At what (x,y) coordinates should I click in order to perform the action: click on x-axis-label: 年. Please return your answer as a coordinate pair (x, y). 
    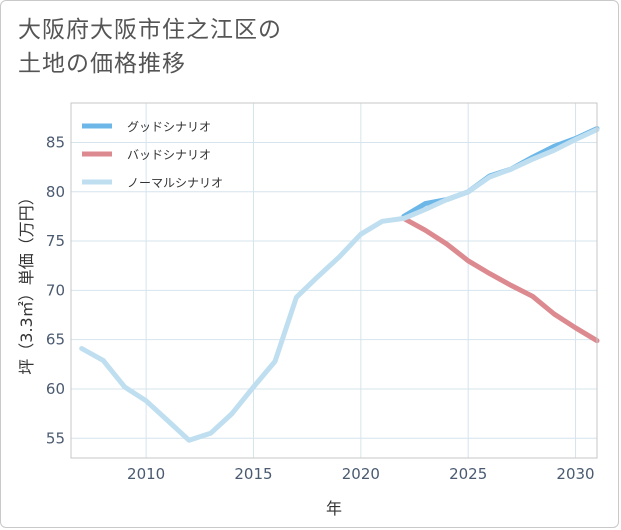
    Looking at the image, I should click on (334, 508).